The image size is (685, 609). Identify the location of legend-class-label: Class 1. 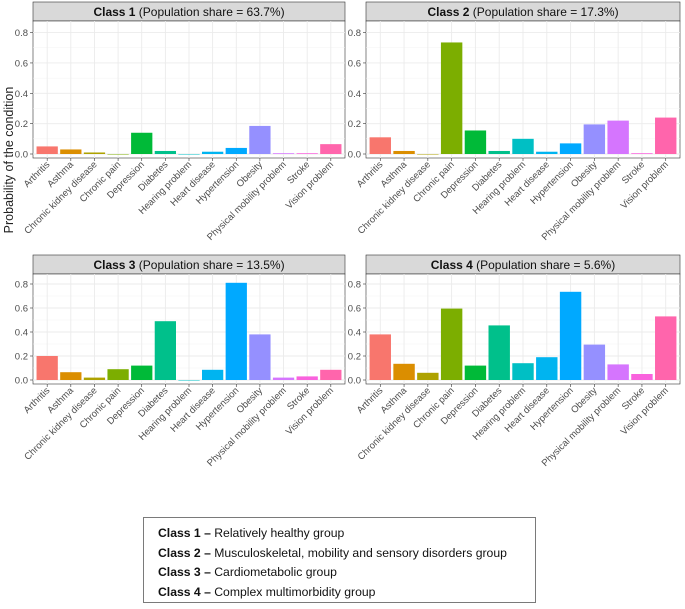
(179, 533).